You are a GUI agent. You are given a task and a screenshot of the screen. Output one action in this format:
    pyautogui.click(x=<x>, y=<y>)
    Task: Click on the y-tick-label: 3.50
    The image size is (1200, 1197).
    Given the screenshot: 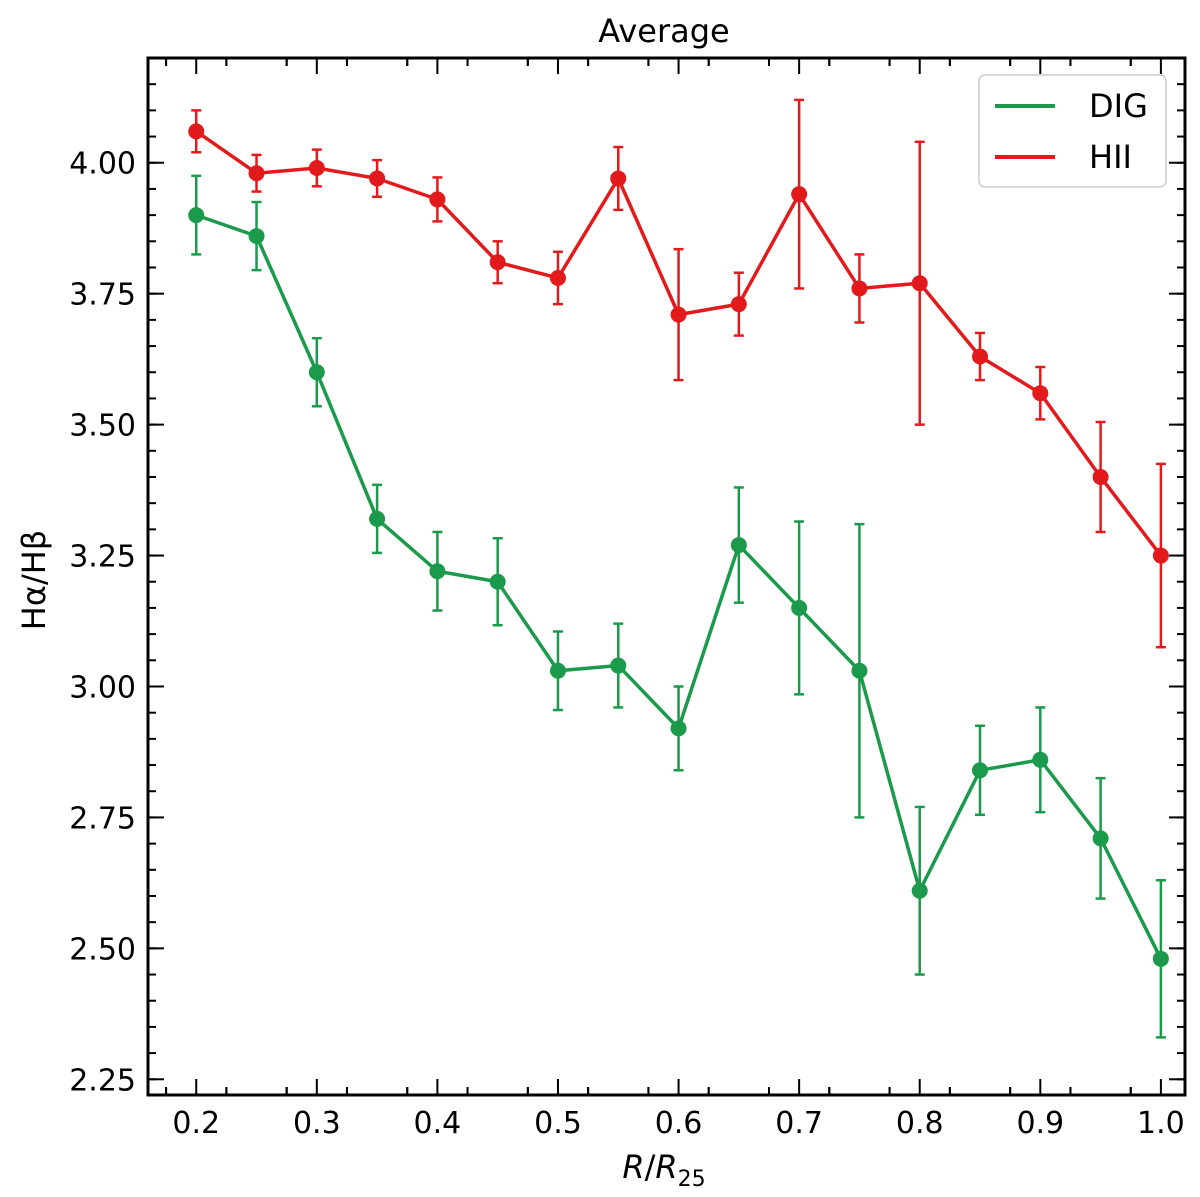 What is the action you would take?
    pyautogui.click(x=102, y=426)
    